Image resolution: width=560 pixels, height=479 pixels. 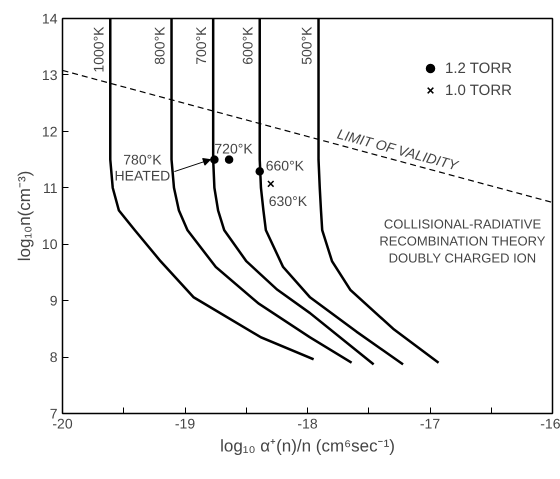 What do you see at coordinates (54, 357) in the screenshot?
I see `y-tick-label: 8` at bounding box center [54, 357].